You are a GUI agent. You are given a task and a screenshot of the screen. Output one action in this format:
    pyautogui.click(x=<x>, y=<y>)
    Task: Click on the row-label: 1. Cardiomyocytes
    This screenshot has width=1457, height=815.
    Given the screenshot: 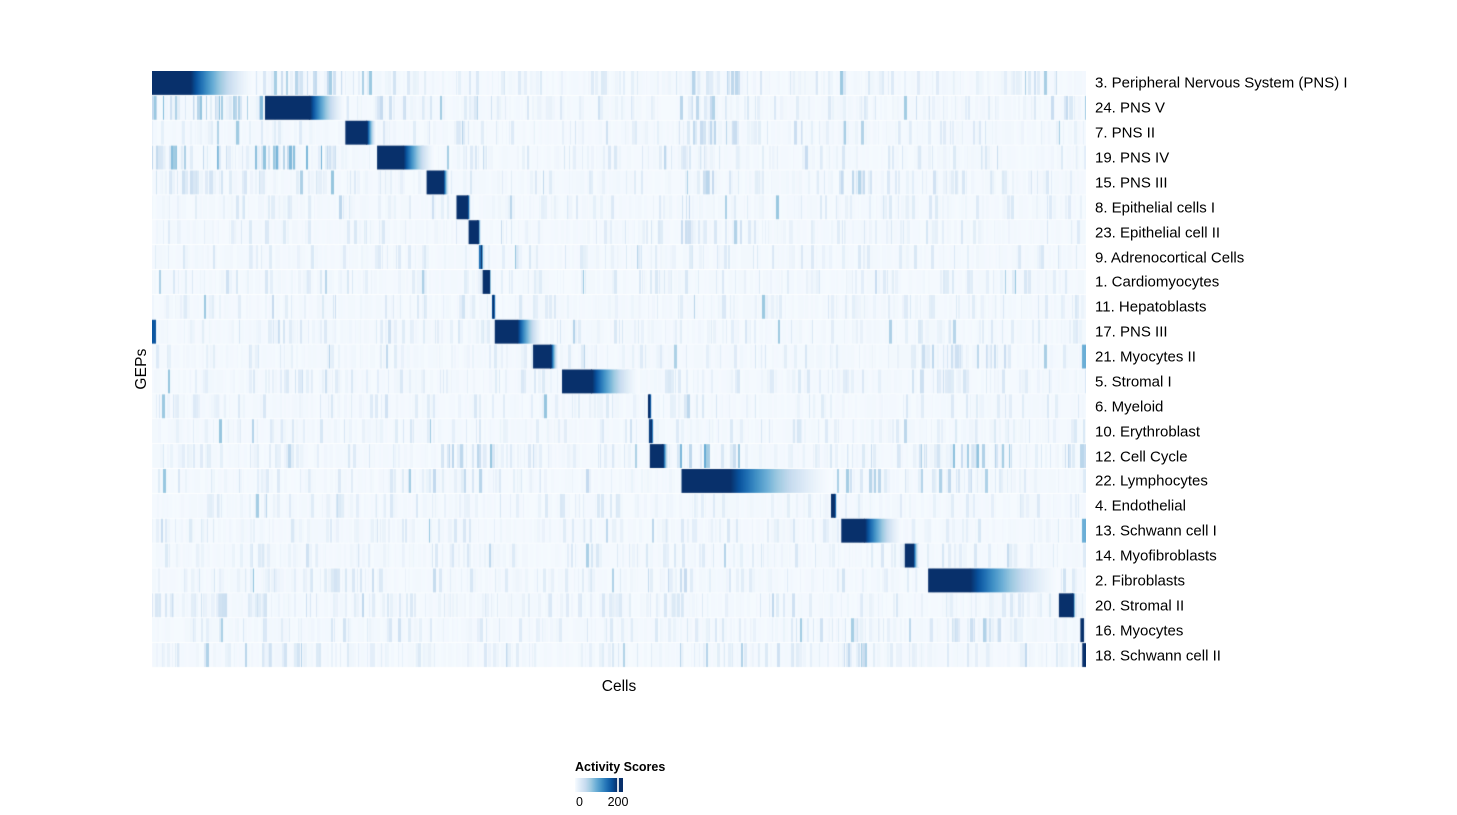 What is the action you would take?
    pyautogui.click(x=1157, y=282)
    